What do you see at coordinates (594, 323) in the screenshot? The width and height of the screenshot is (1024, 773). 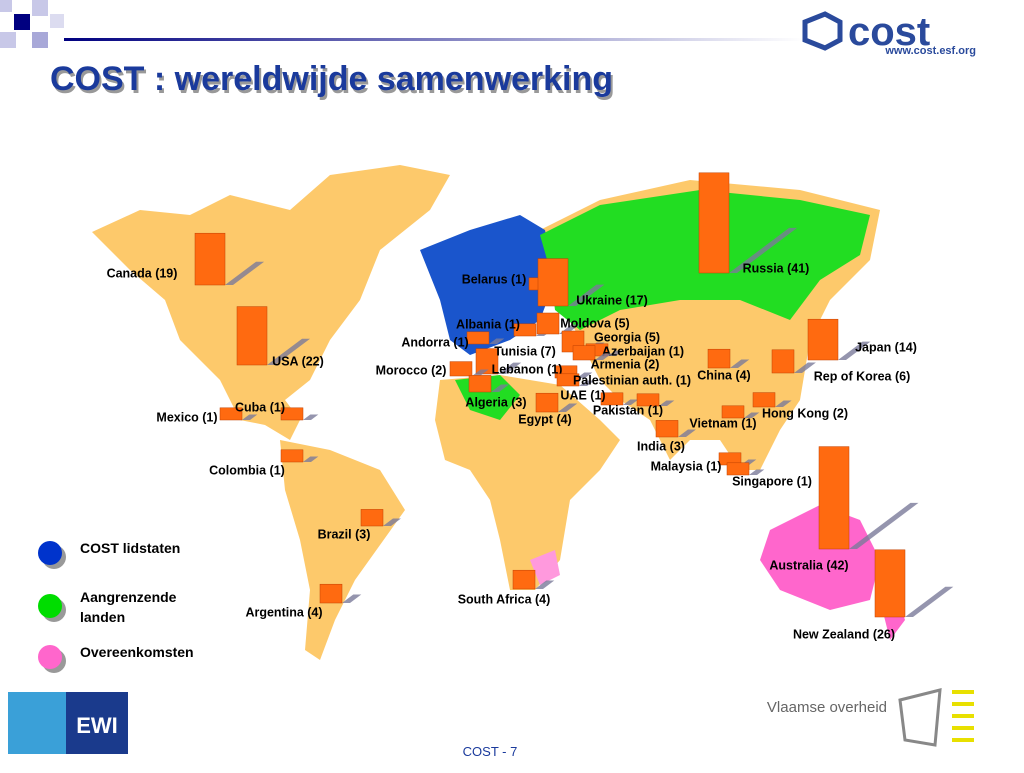 I see `country-label: Moldova (5)` at bounding box center [594, 323].